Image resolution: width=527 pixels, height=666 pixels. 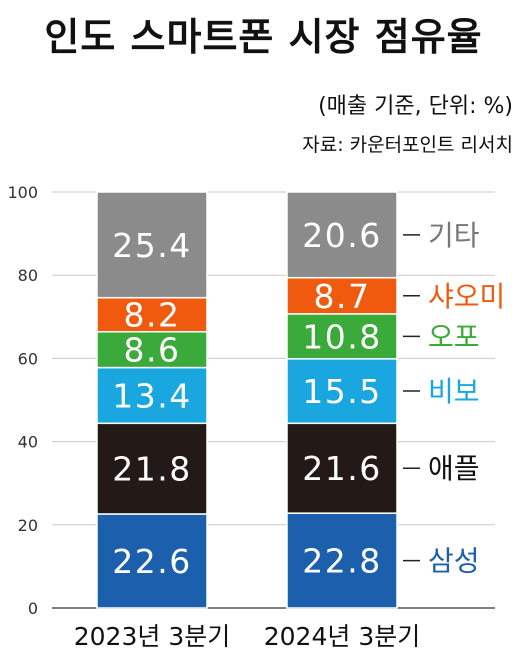 I want to click on bar-segment-삼성-1, so click(x=342, y=560).